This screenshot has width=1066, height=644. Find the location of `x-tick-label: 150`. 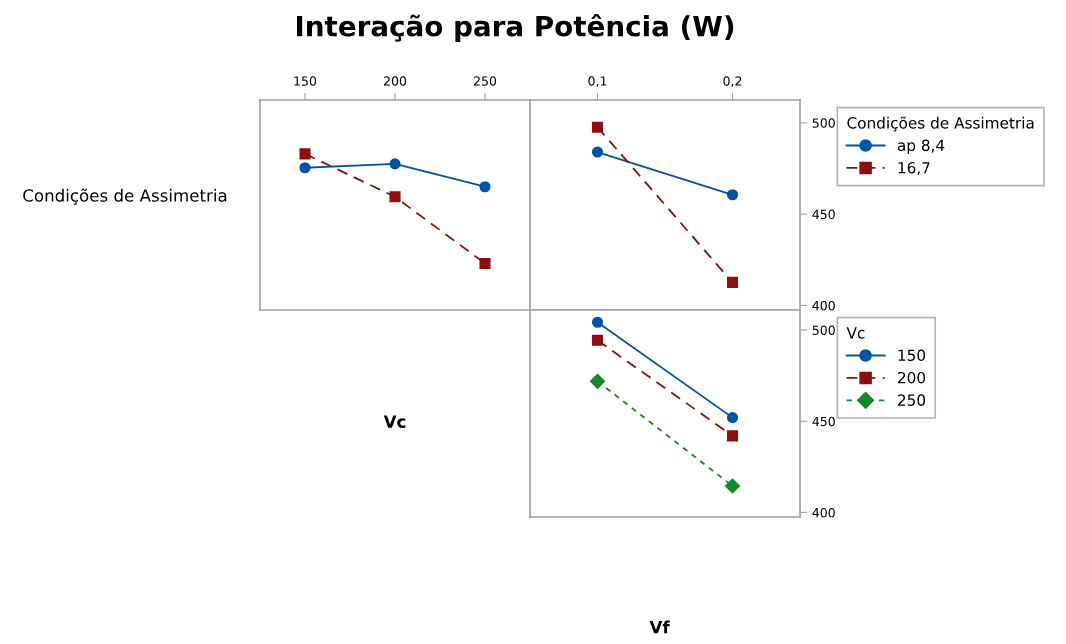

x-tick-label: 150 is located at coordinates (305, 81).